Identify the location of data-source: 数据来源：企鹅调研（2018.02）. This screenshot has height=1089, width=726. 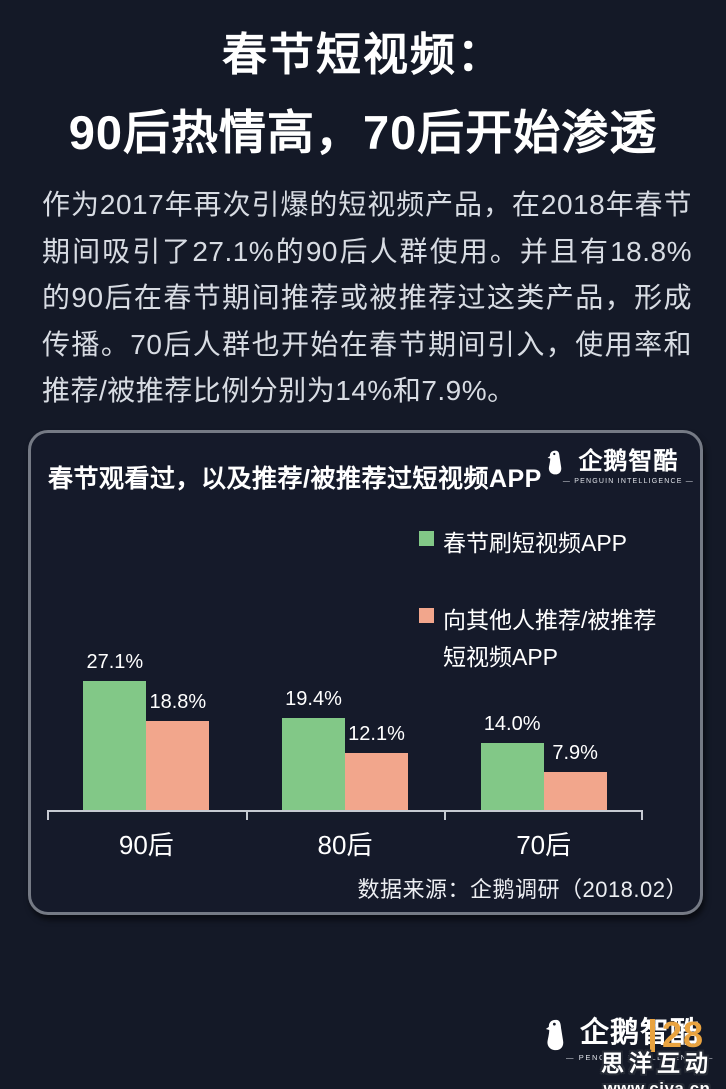
(522, 889).